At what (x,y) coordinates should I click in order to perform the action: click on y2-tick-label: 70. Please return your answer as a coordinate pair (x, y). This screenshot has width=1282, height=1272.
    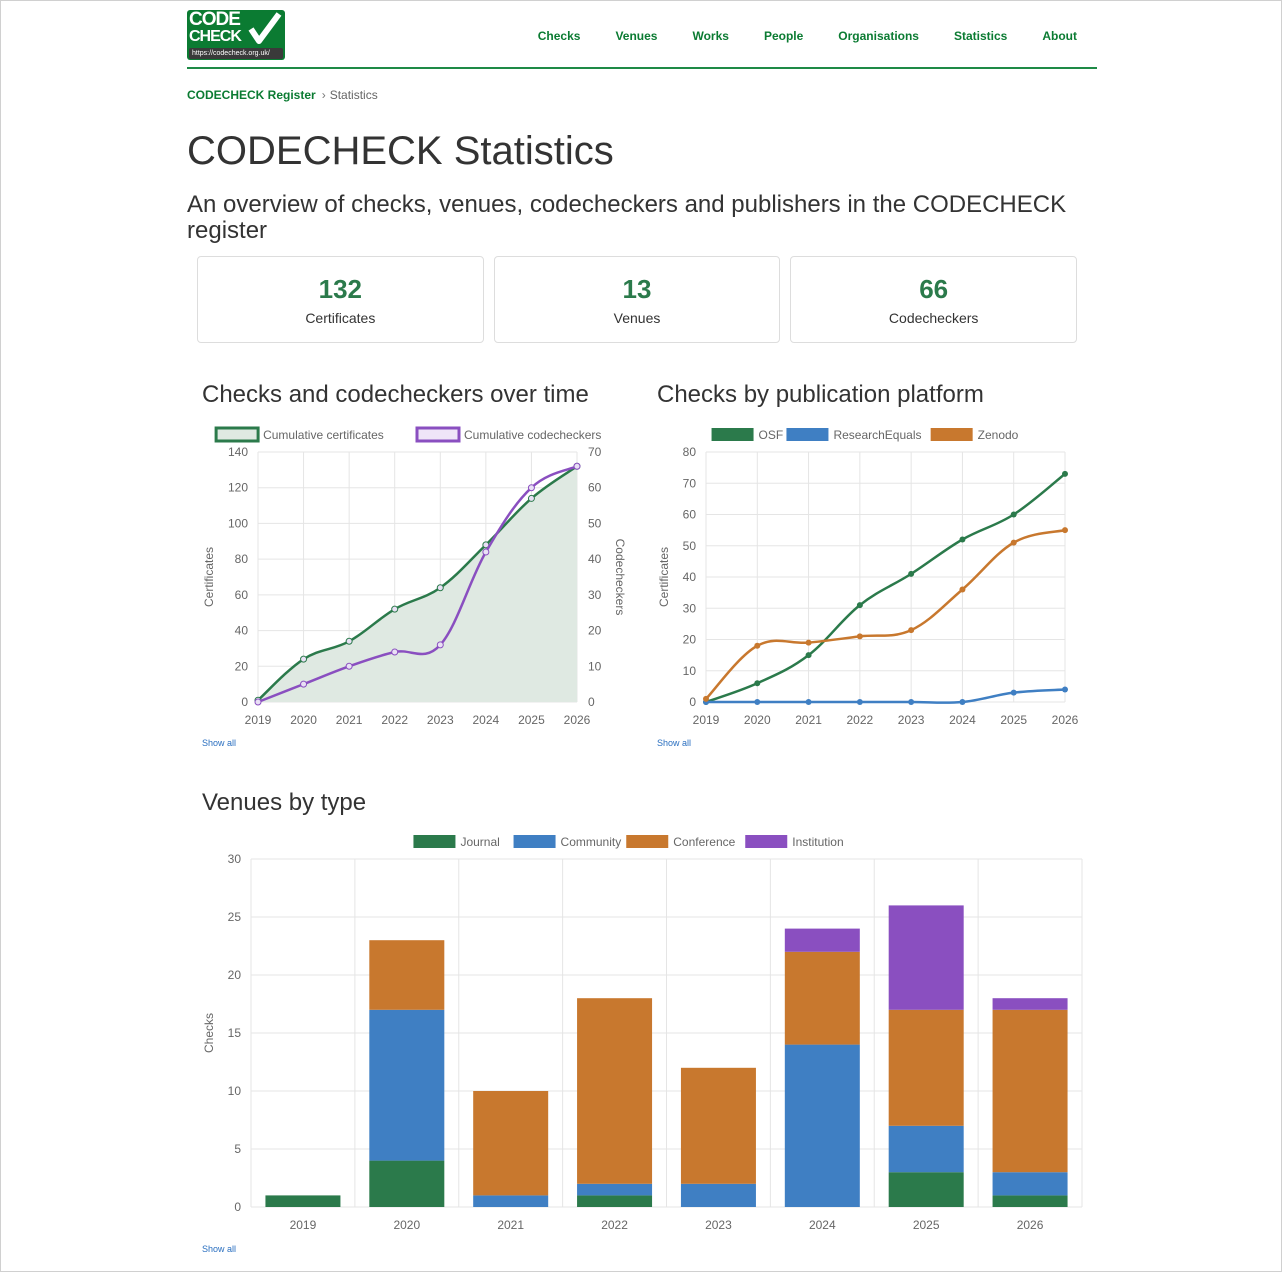
    Looking at the image, I should click on (595, 452).